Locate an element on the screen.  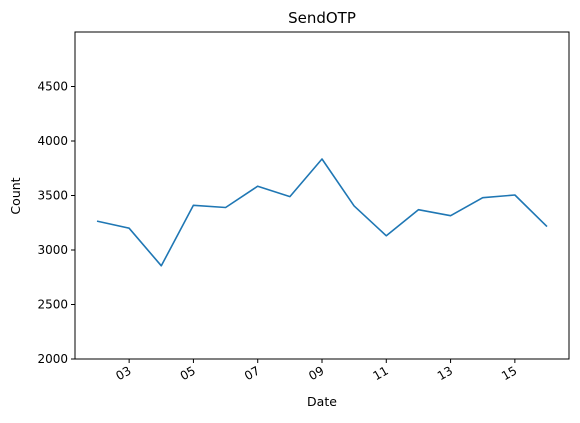
x-axis-label: Date is located at coordinates (322, 401).